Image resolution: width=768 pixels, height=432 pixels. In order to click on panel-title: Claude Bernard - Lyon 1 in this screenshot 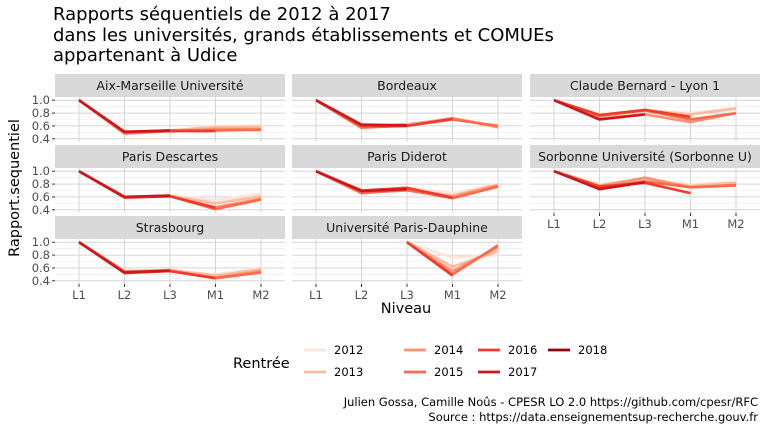, I will do `click(645, 85)`.